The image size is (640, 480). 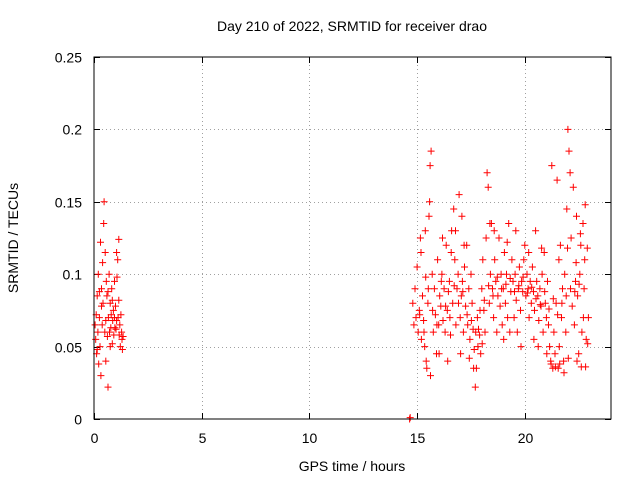 What do you see at coordinates (203, 438) in the screenshot?
I see `x-tick-label: 5` at bounding box center [203, 438].